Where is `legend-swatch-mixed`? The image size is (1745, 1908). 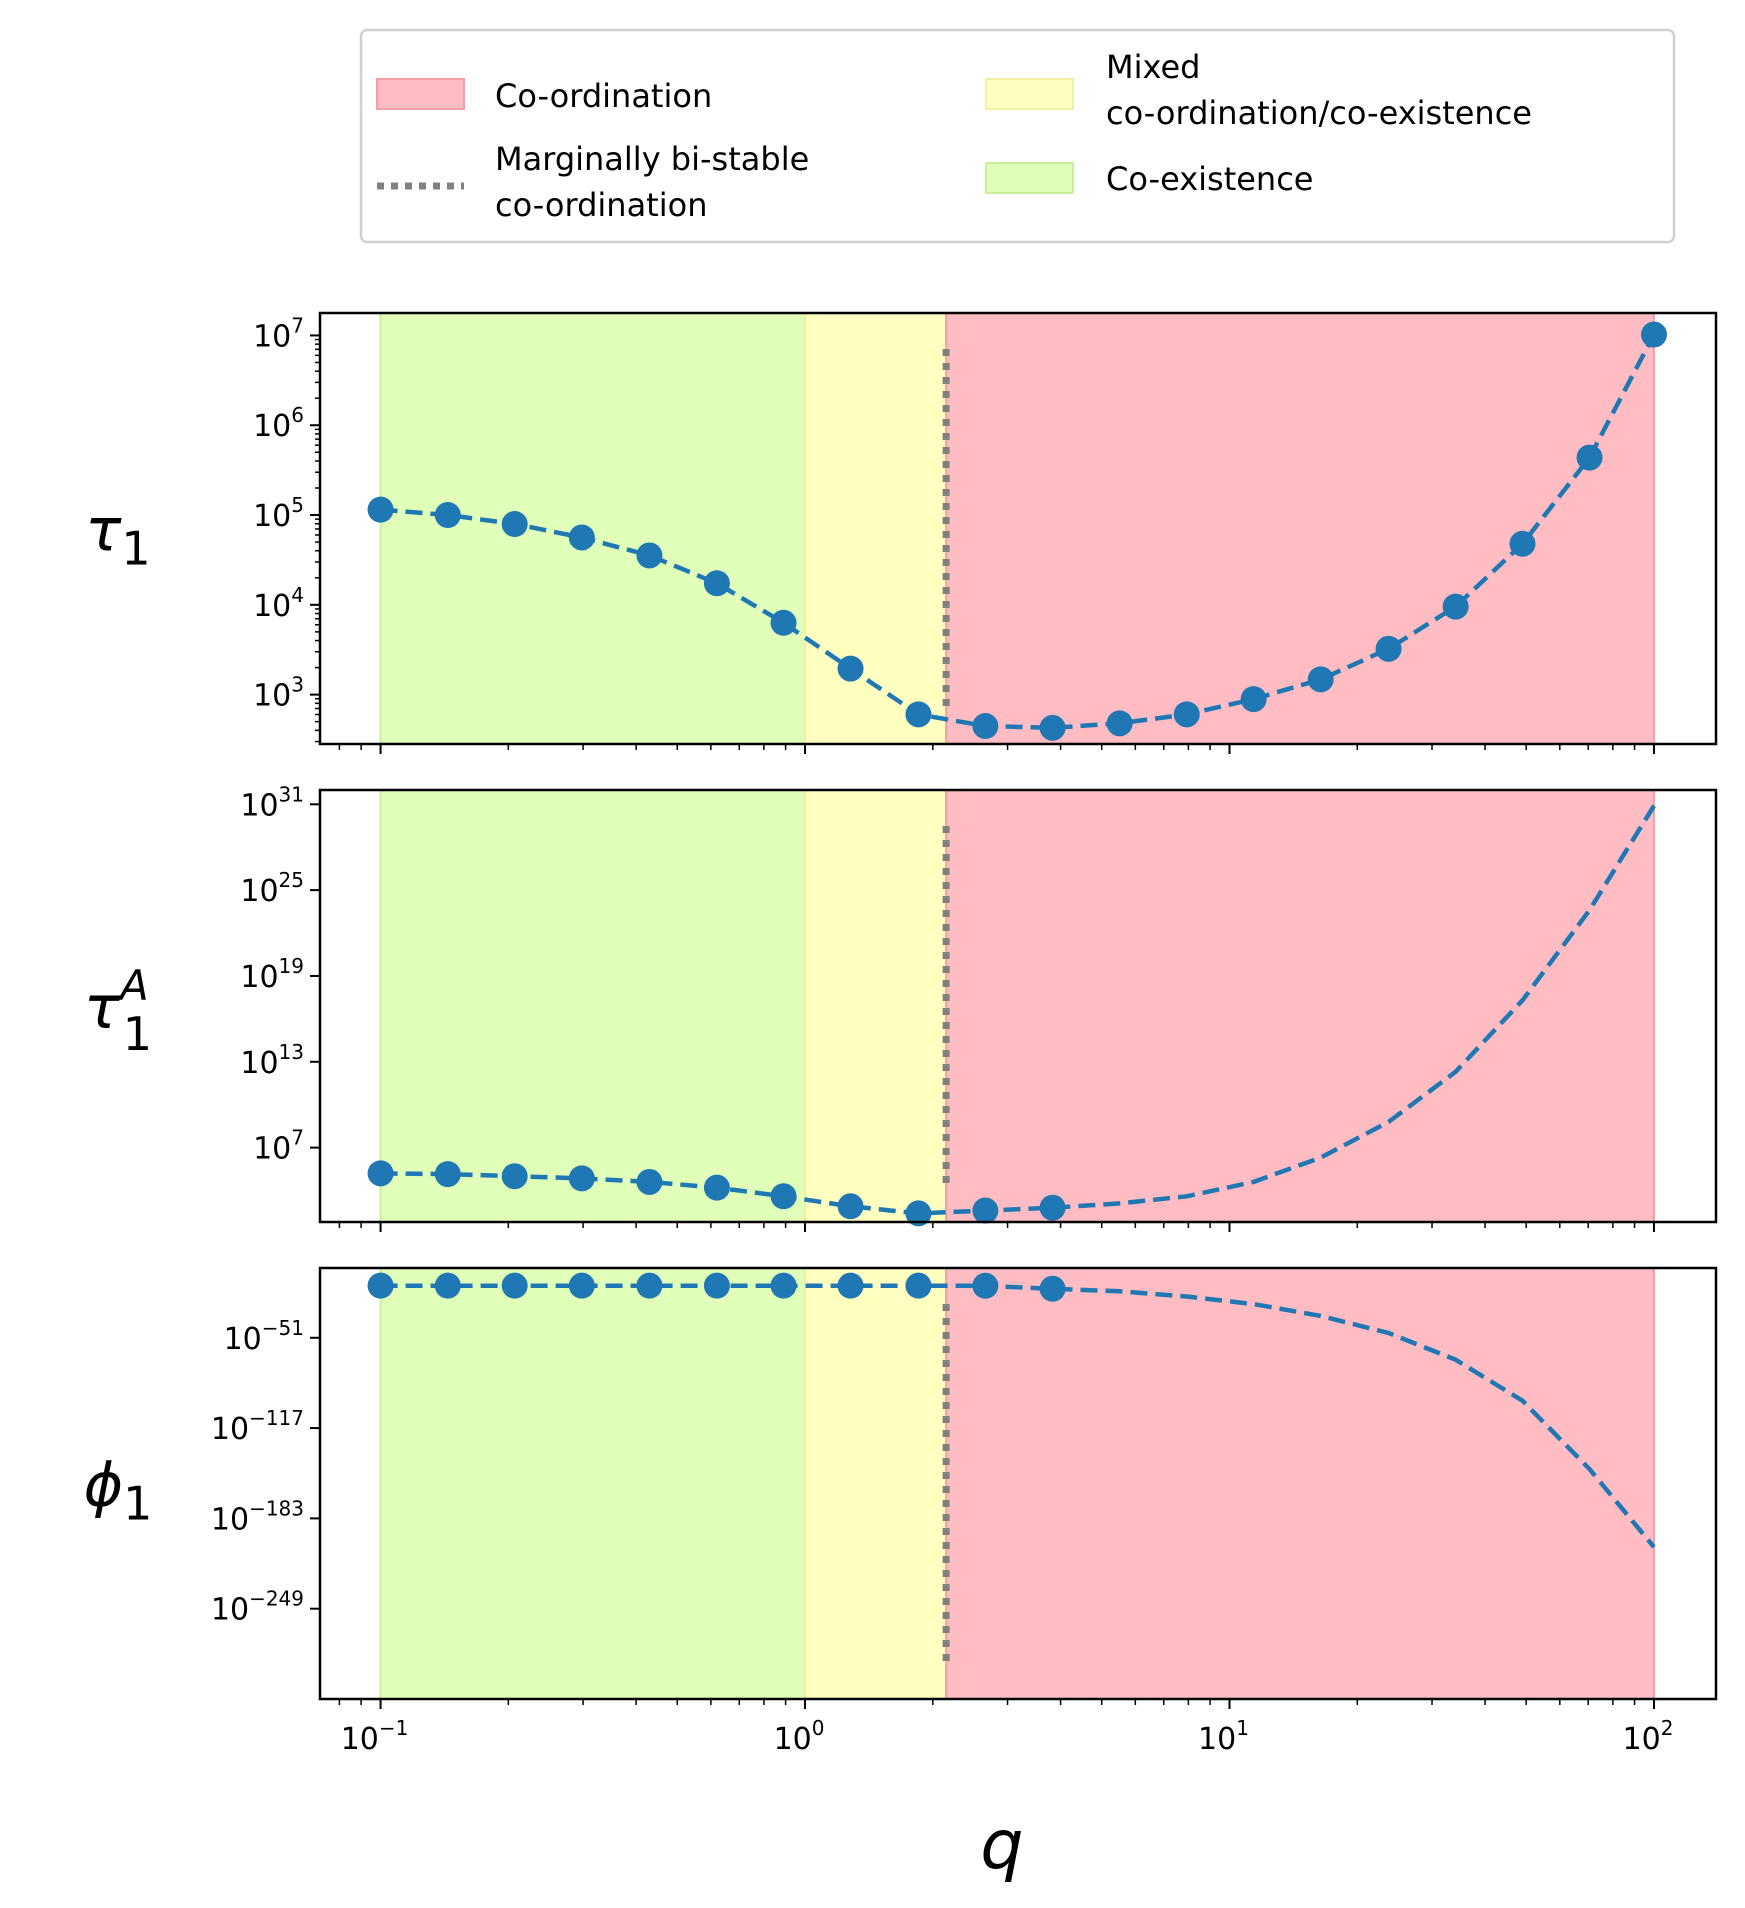 legend-swatch-mixed is located at coordinates (1029, 94).